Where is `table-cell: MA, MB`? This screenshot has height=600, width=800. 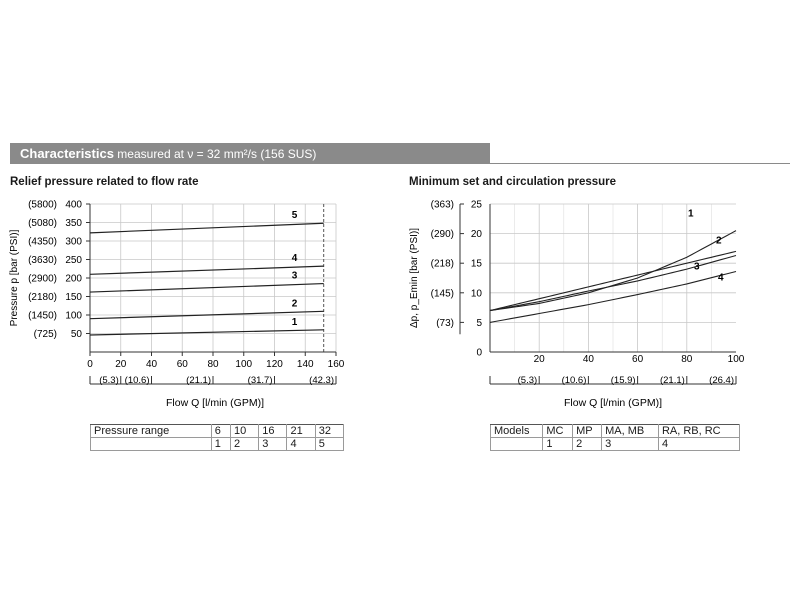
table-cell: MA, MB is located at coordinates (630, 431).